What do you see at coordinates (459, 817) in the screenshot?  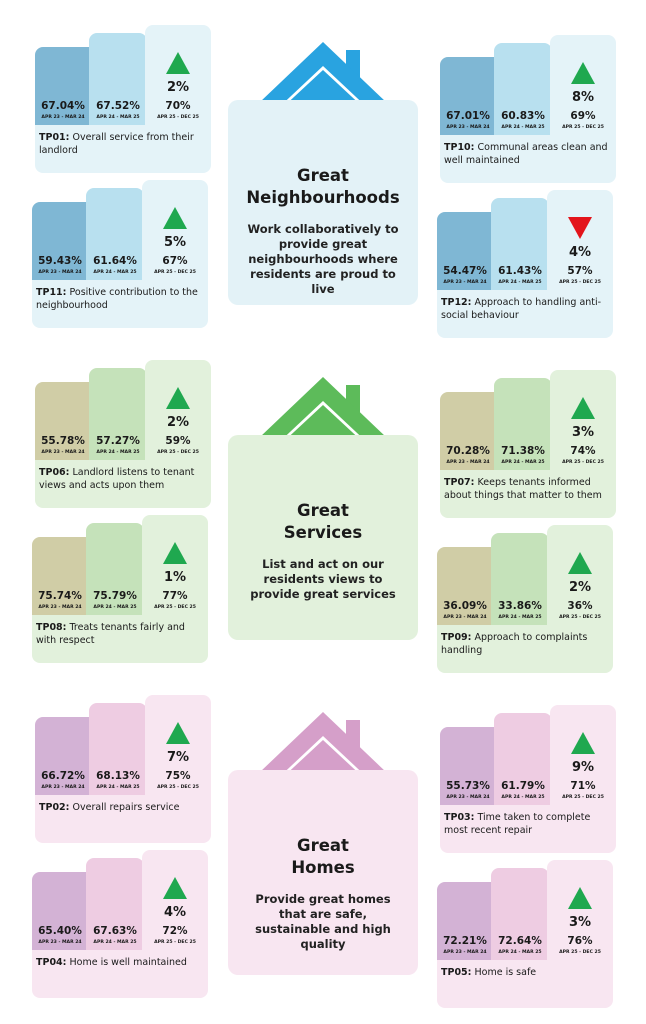 I see `measure-code: TP03:` at bounding box center [459, 817].